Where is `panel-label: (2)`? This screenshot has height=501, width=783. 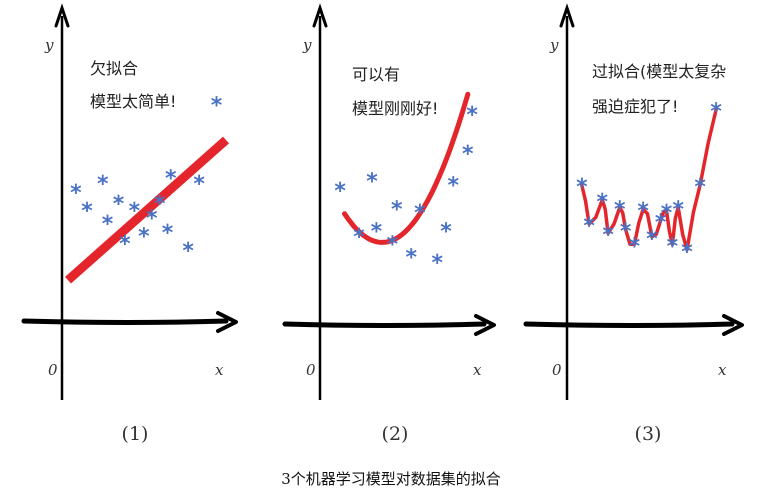 panel-label: (2) is located at coordinates (395, 434).